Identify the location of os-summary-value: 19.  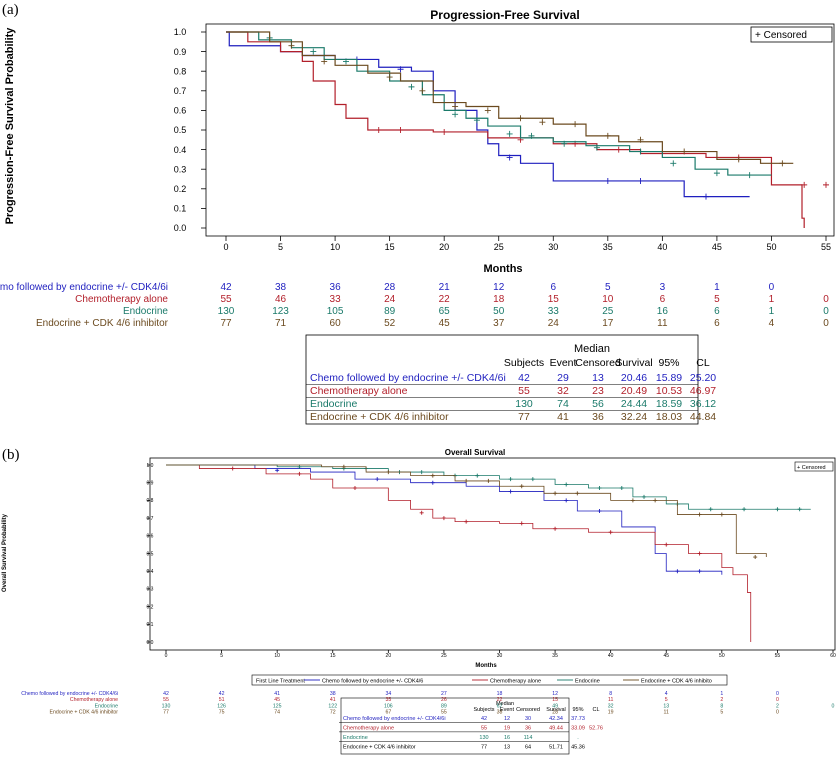
(507, 729).